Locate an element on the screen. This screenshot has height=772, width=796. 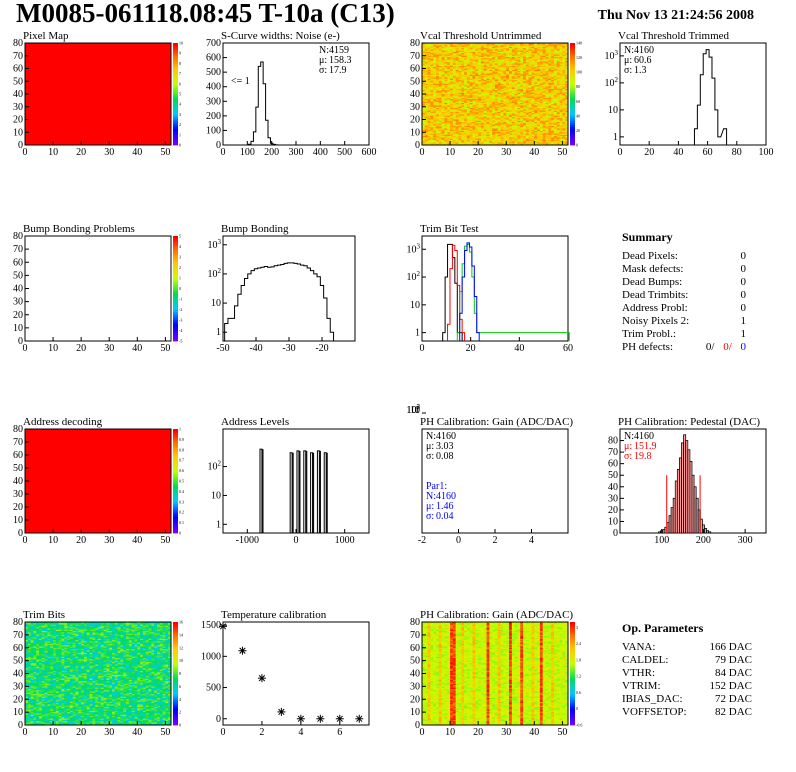
y-tick-label: 30 is located at coordinates (18, 107).